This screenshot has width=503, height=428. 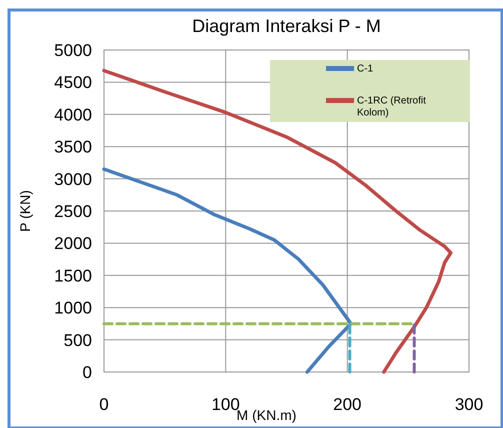 I want to click on y-tick-label: 2000, so click(x=73, y=244).